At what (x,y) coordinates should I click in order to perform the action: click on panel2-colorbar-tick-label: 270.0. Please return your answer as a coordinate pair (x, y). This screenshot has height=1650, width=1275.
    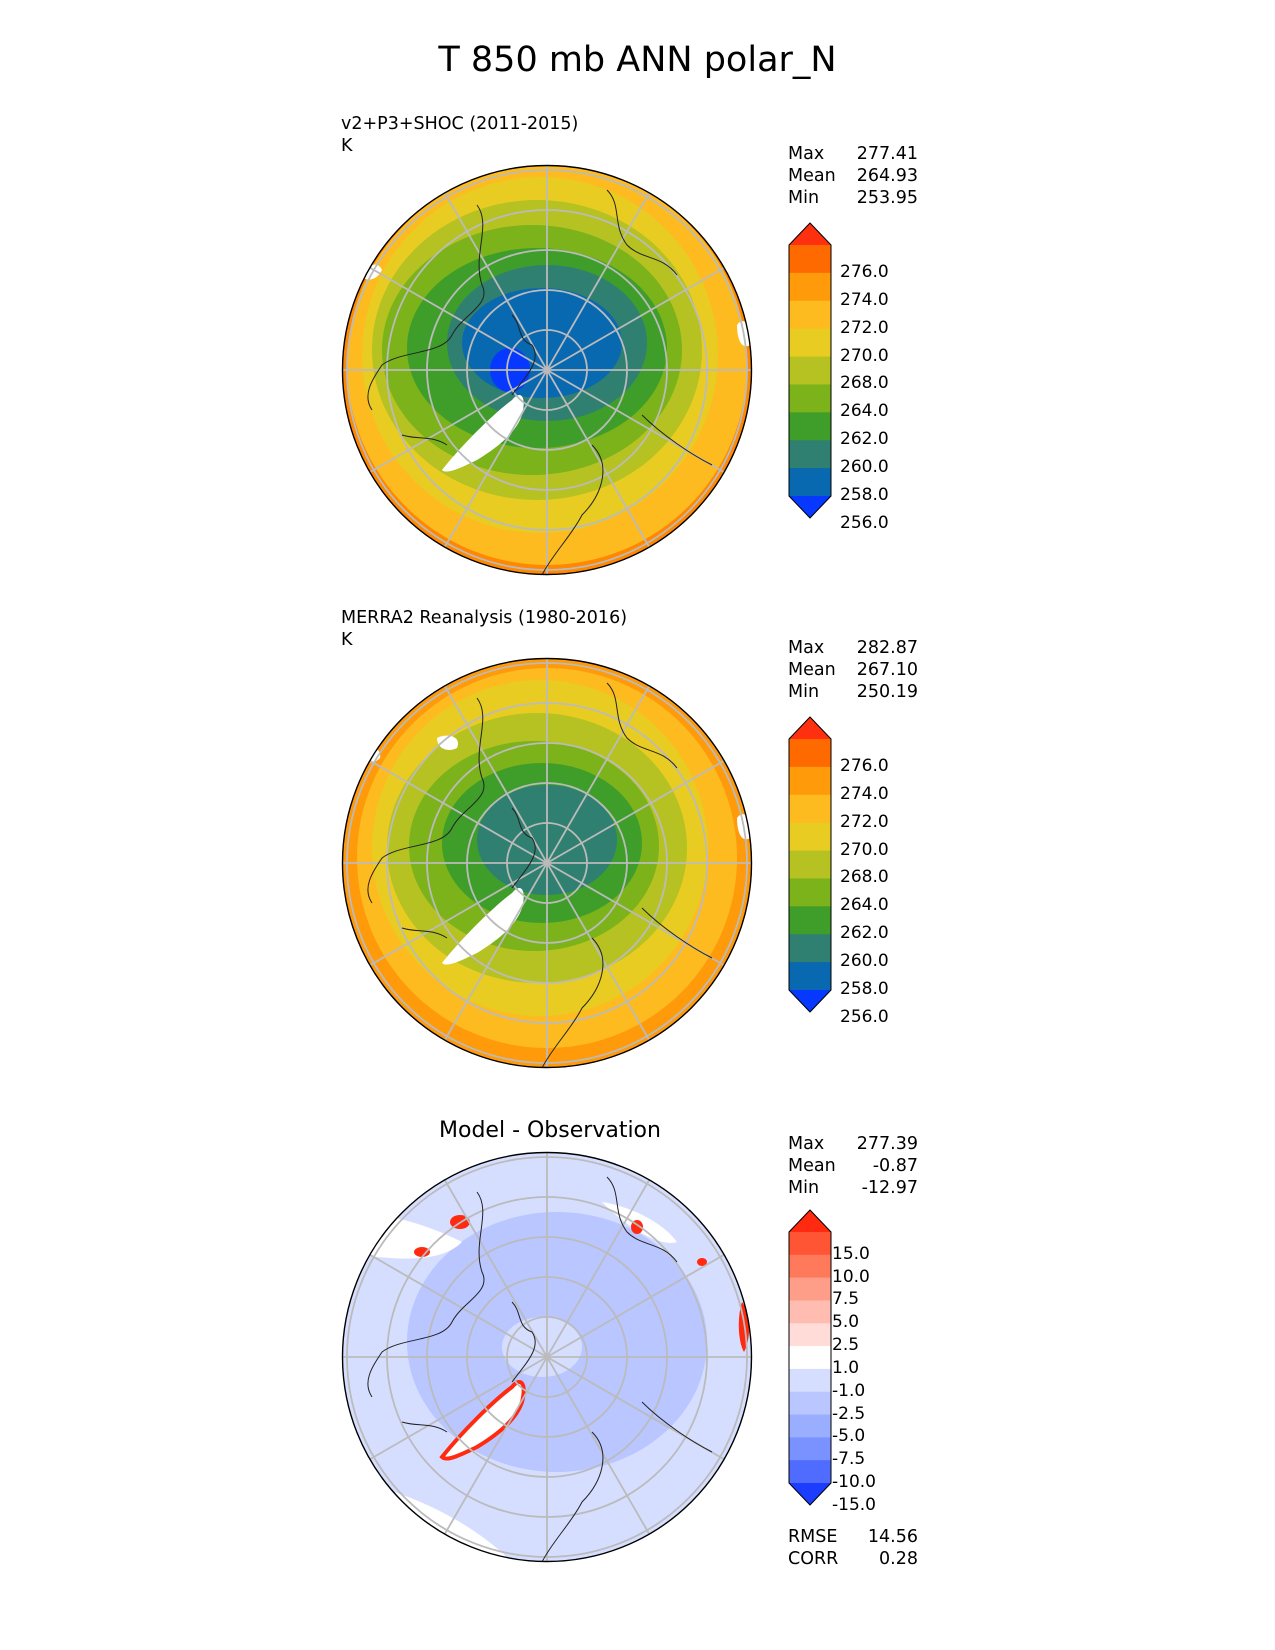
    Looking at the image, I should click on (864, 849).